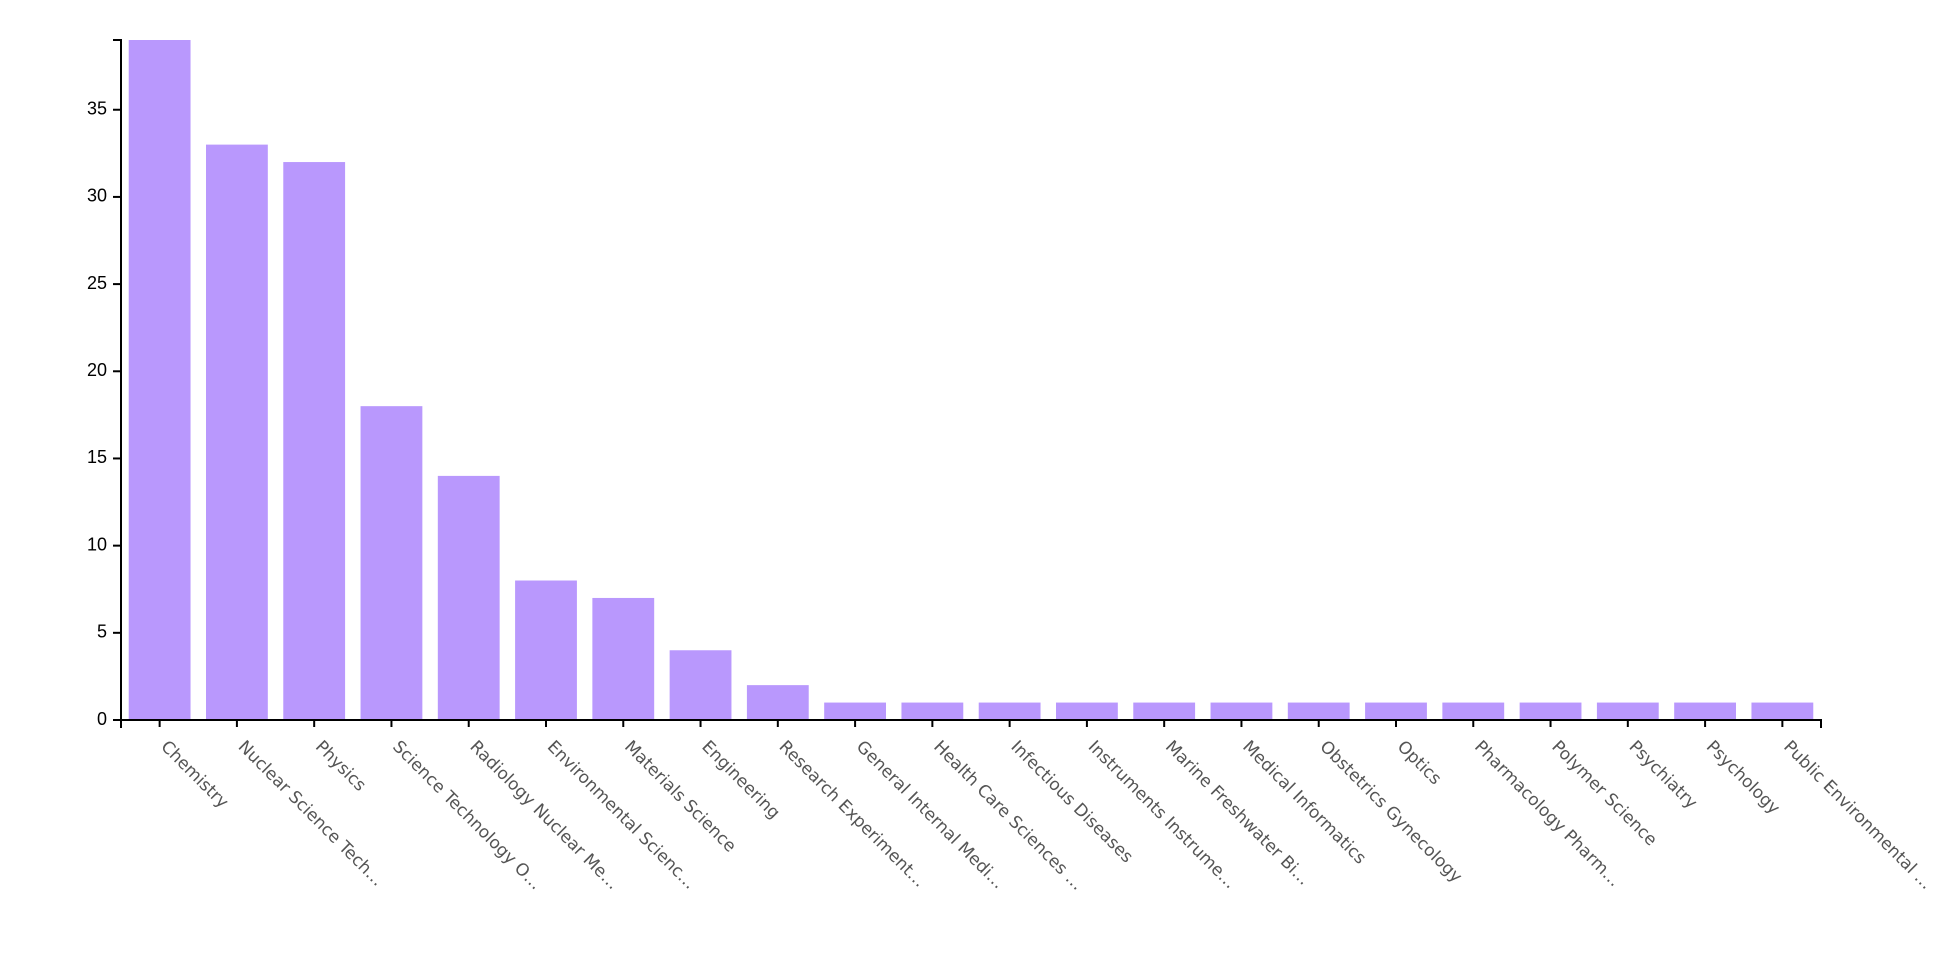 This screenshot has width=1960, height=960. I want to click on y-axis, so click(117, 380).